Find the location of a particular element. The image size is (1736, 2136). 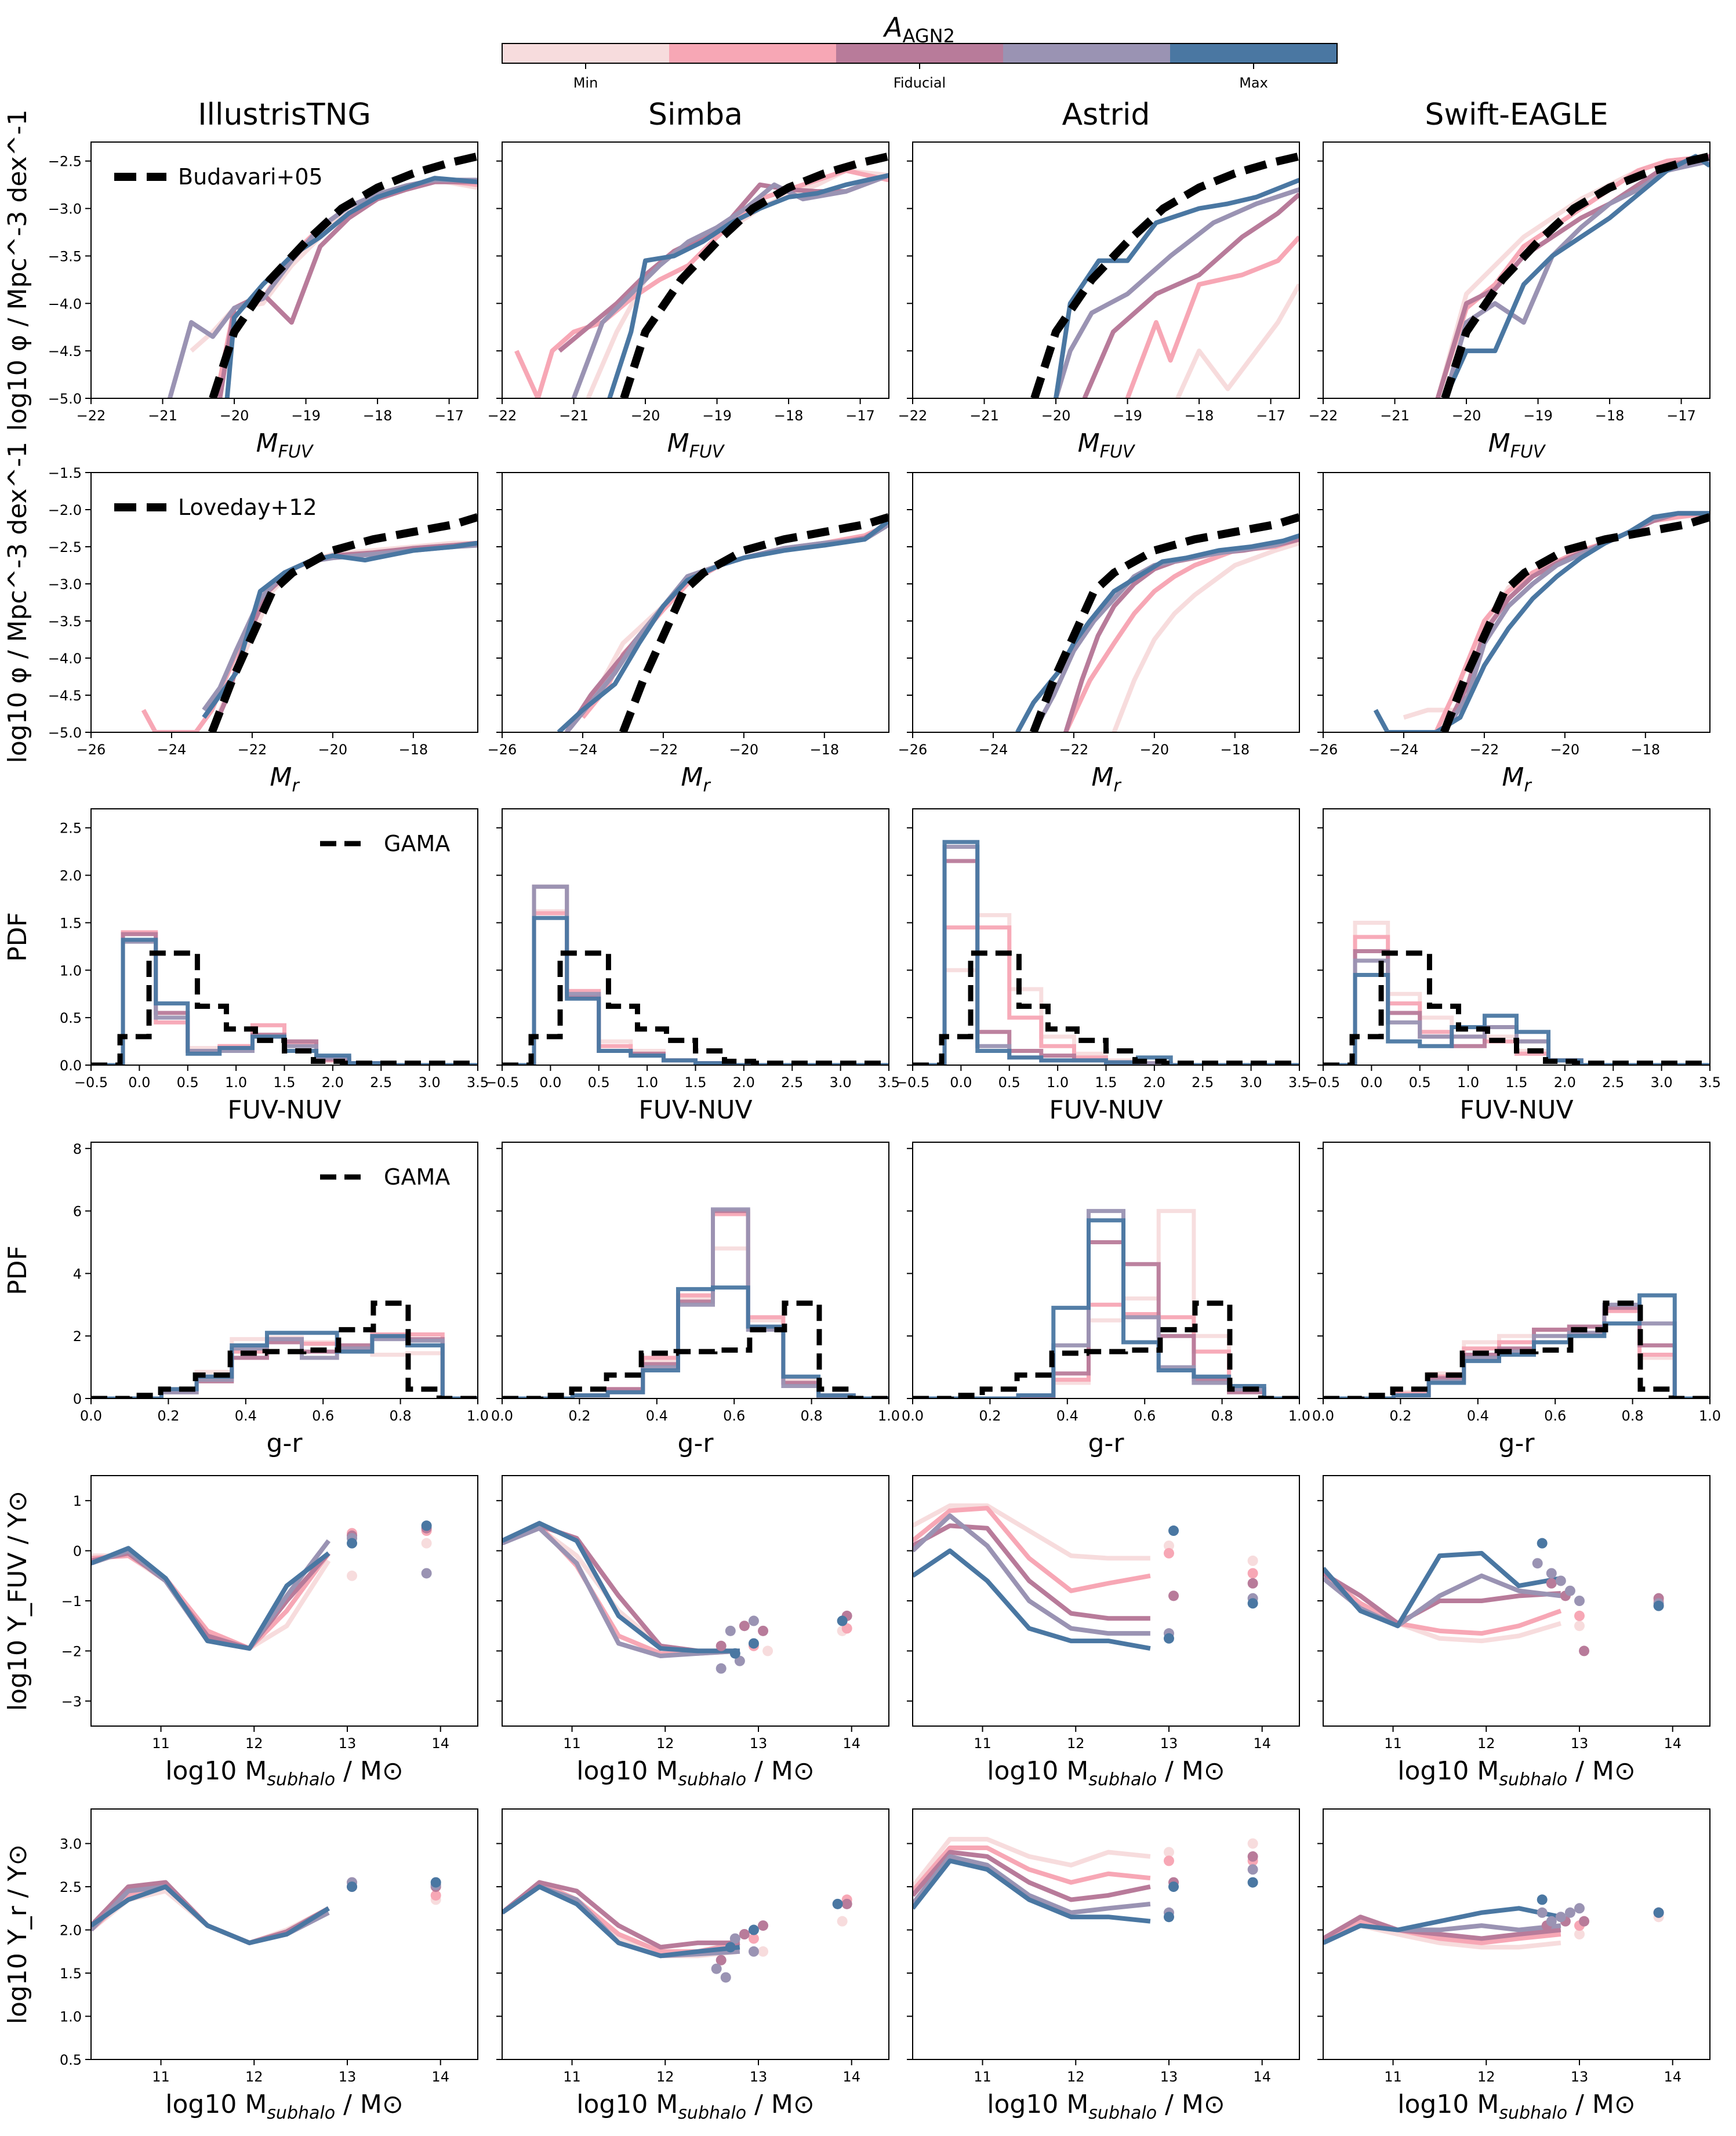

panel-r3-c1: 0.0 0.2 0.4 0.6 0.8 1.0 g-r is located at coordinates (695, 1300).